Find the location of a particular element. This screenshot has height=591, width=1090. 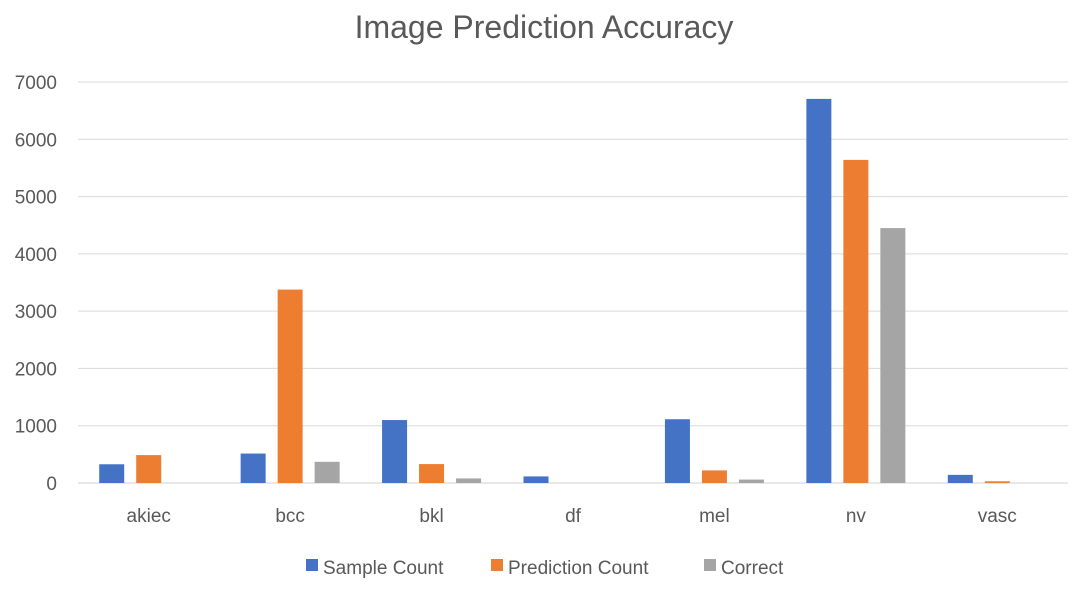

x-category-label: akiec is located at coordinates (149, 516).